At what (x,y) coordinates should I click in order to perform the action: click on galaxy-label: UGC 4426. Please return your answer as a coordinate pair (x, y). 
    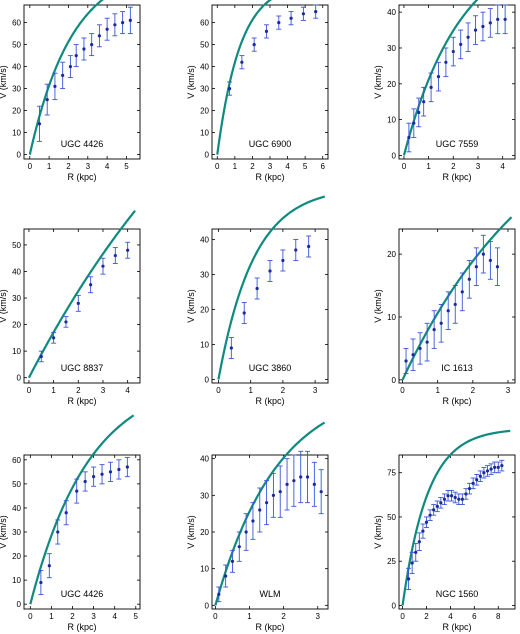
    Looking at the image, I should click on (82, 594).